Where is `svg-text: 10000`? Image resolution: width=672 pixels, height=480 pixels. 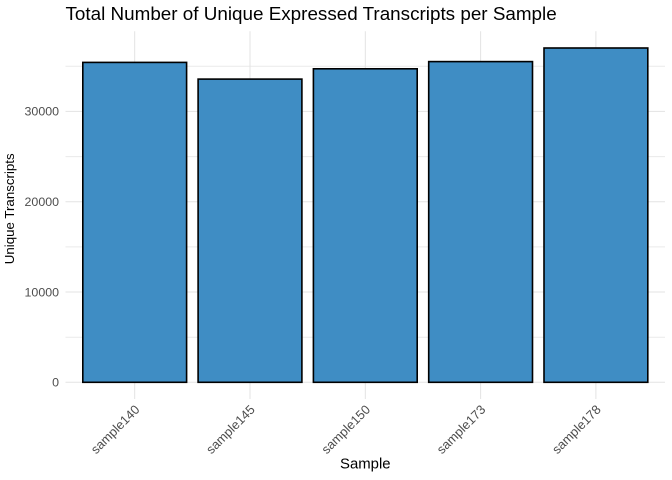 svg-text: 10000 is located at coordinates (42, 292).